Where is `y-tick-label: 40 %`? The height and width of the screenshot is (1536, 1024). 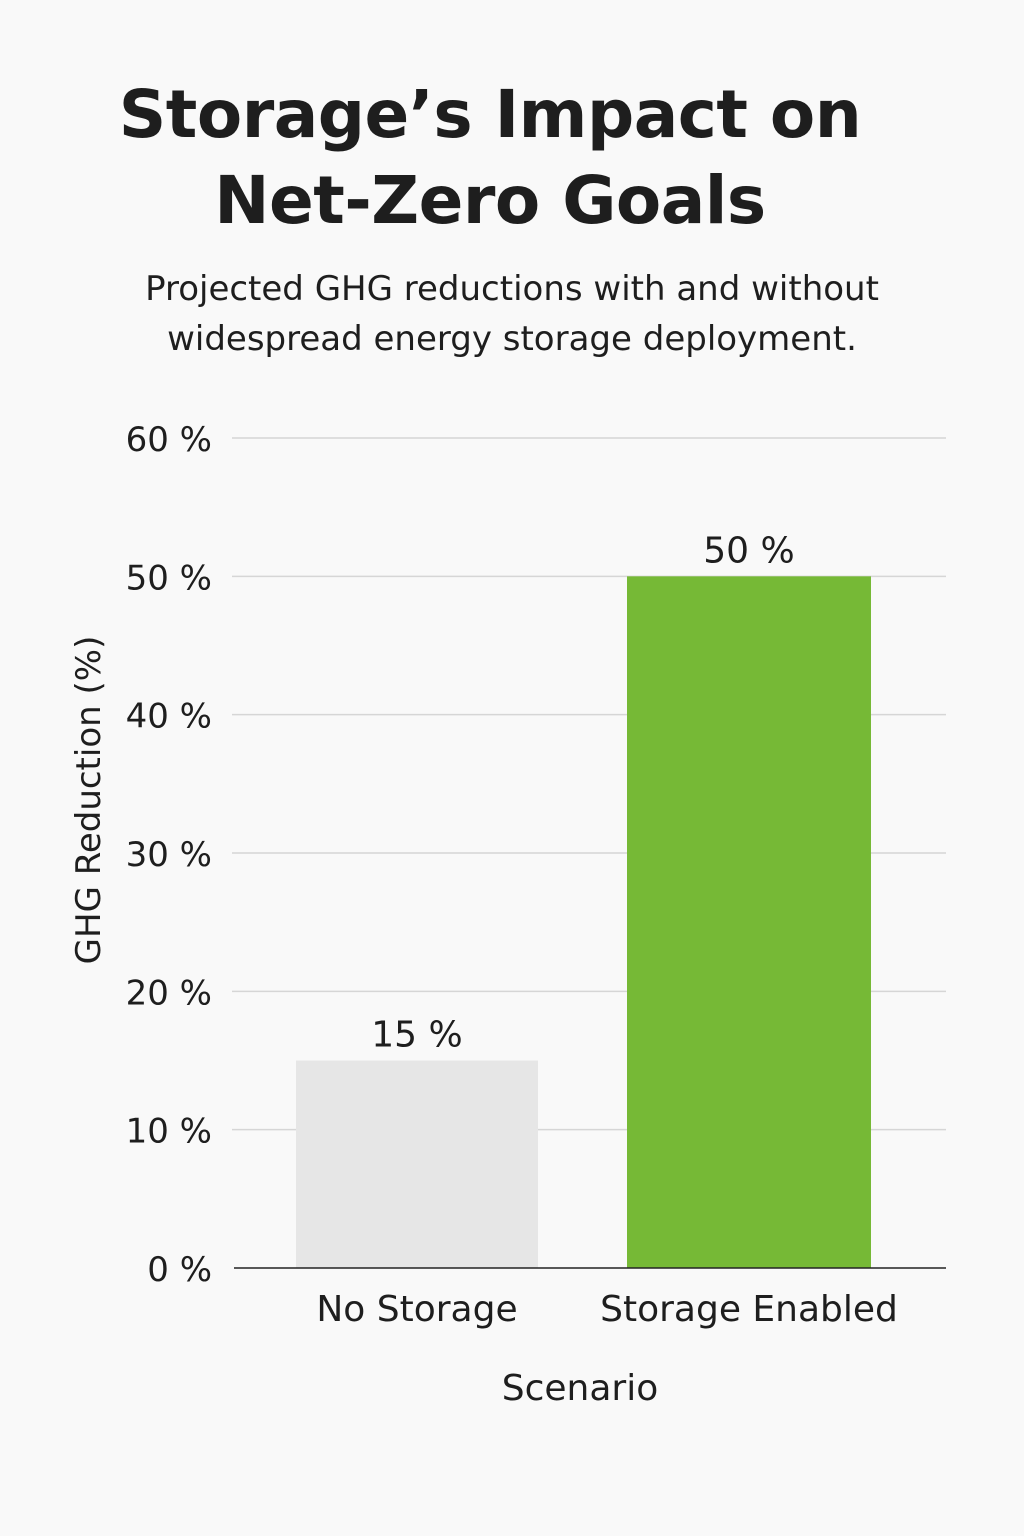 y-tick-label: 40 % is located at coordinates (169, 717).